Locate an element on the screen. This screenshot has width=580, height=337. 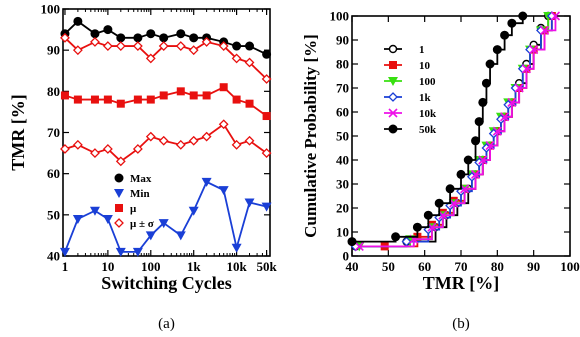
legend-item-50k: 50k is located at coordinates (410, 130).